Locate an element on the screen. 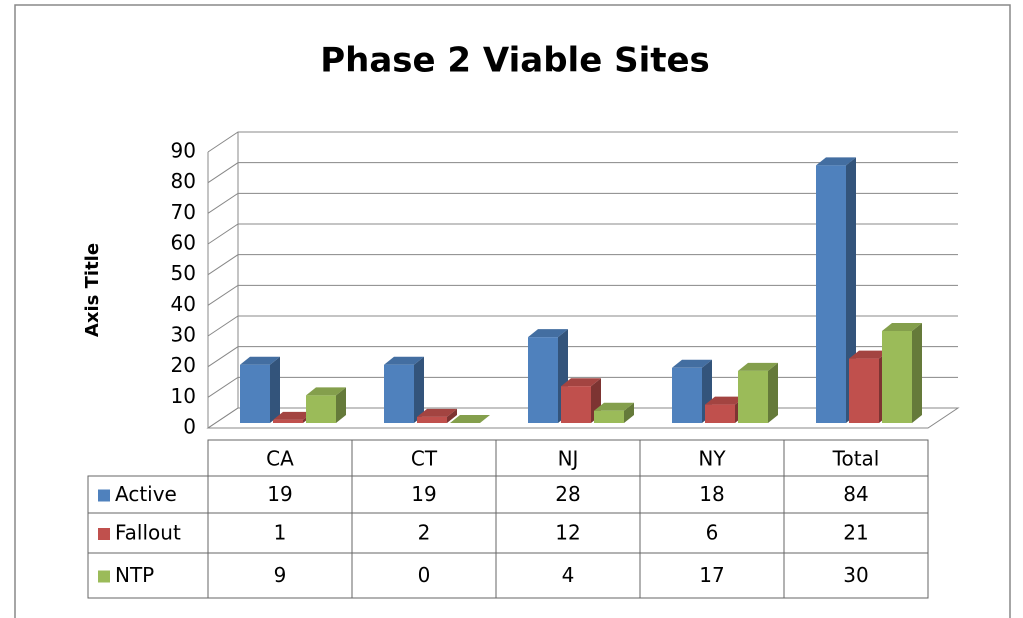 The width and height of the screenshot is (1023, 618). table-value: 84 is located at coordinates (855, 494).